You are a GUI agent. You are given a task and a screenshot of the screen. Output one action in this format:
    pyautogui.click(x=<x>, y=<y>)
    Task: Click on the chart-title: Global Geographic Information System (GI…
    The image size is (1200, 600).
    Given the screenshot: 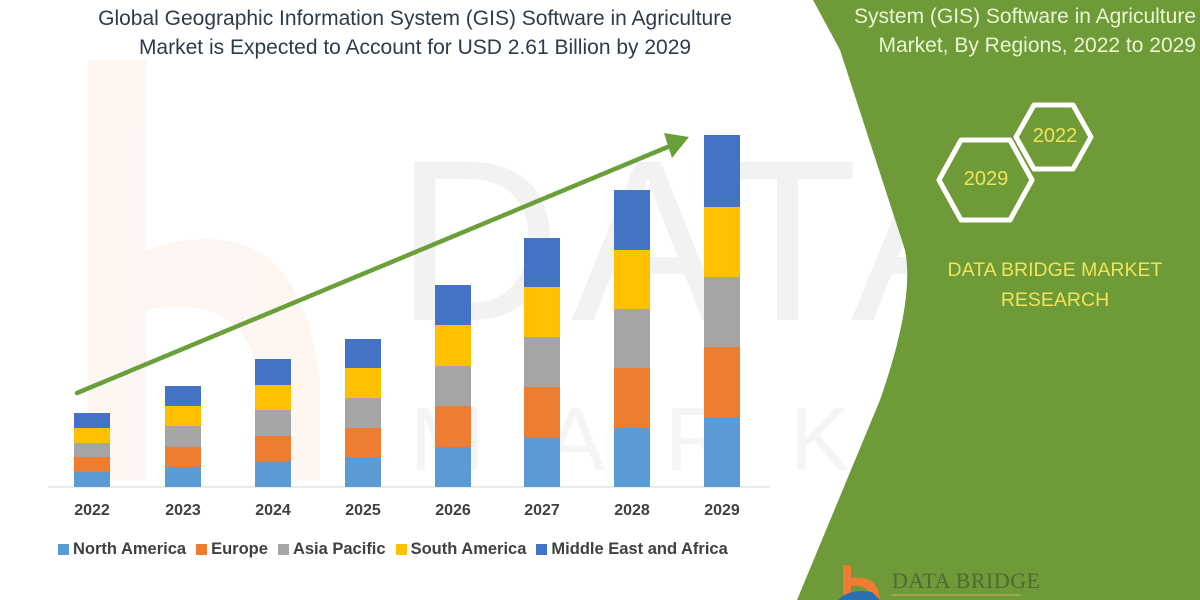 What is the action you would take?
    pyautogui.click(x=415, y=33)
    